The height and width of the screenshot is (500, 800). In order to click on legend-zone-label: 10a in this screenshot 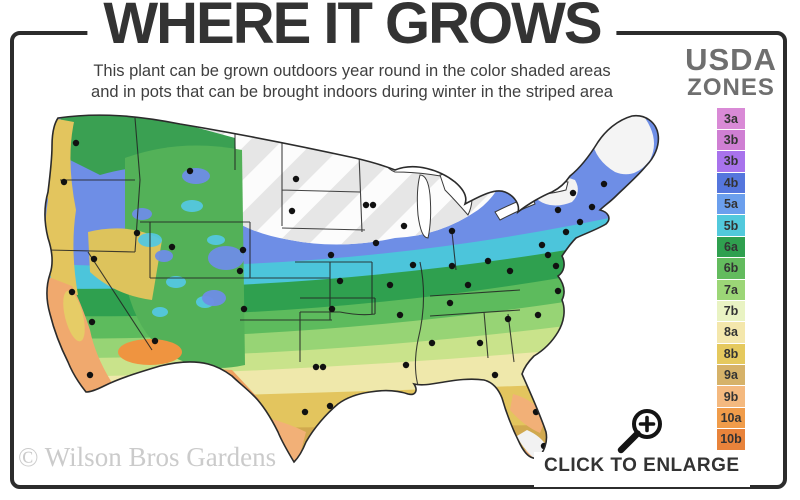, I will do `click(731, 418)`.